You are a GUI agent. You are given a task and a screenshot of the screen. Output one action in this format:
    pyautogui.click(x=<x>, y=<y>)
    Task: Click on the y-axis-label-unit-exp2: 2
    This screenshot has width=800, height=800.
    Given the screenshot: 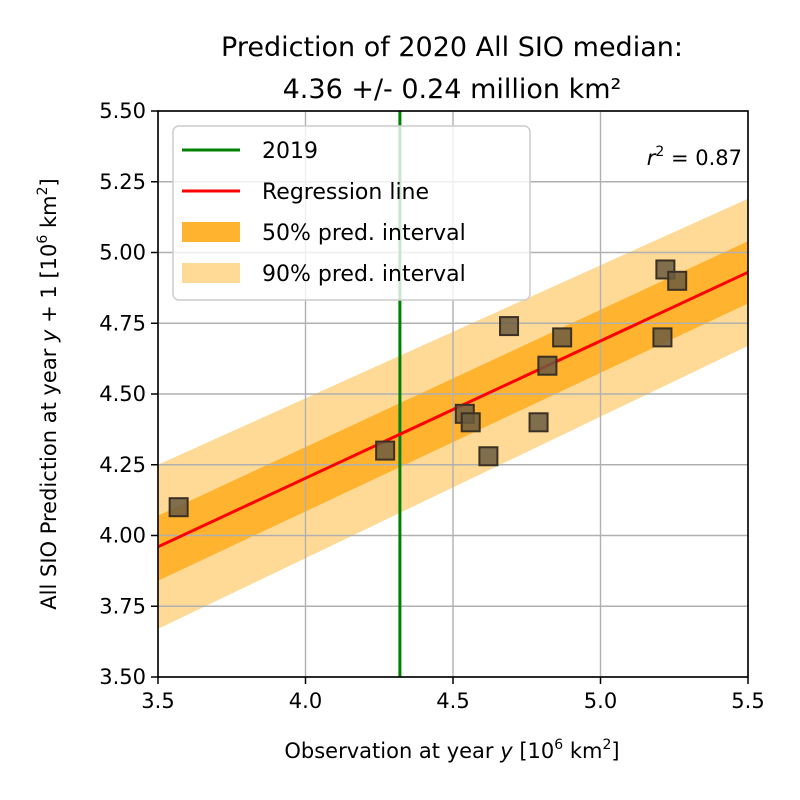 What is the action you would take?
    pyautogui.click(x=43, y=190)
    